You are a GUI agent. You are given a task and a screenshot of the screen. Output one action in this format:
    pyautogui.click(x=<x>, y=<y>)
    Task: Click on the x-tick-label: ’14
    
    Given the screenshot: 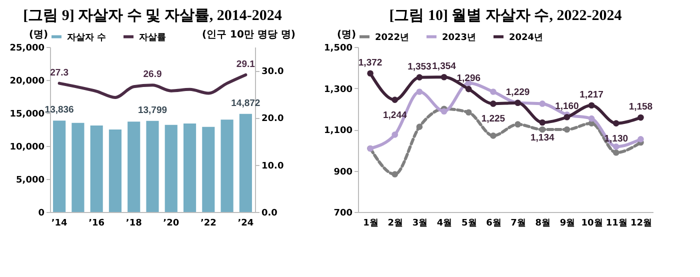 What is the action you would take?
    pyautogui.click(x=59, y=223)
    